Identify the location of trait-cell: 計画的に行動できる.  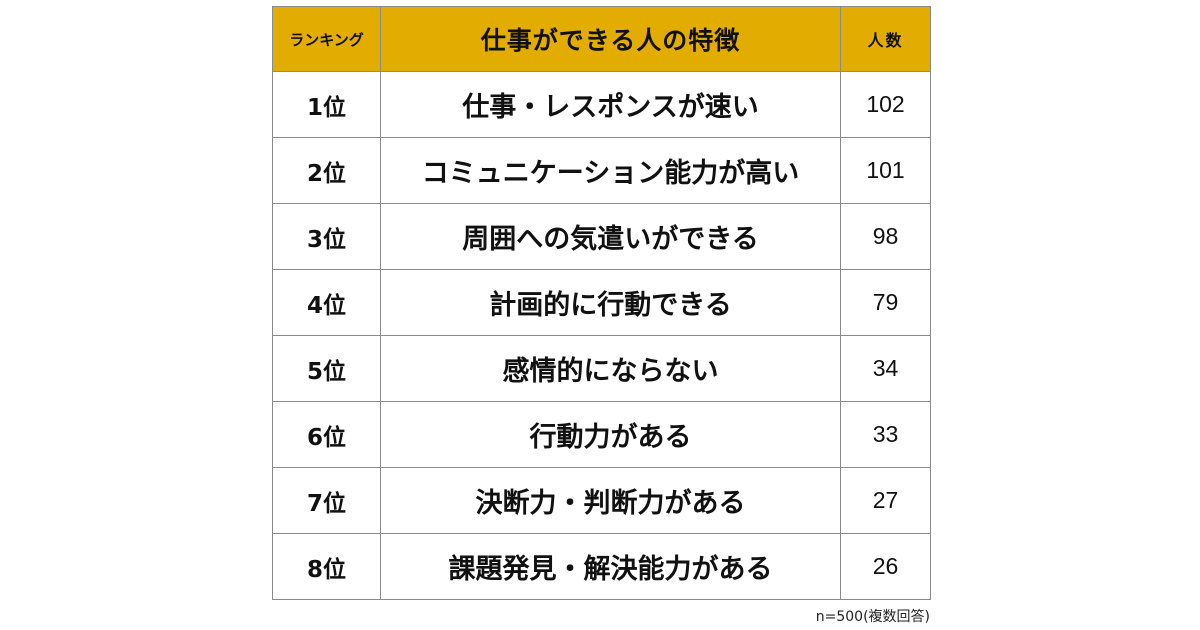
(610, 302).